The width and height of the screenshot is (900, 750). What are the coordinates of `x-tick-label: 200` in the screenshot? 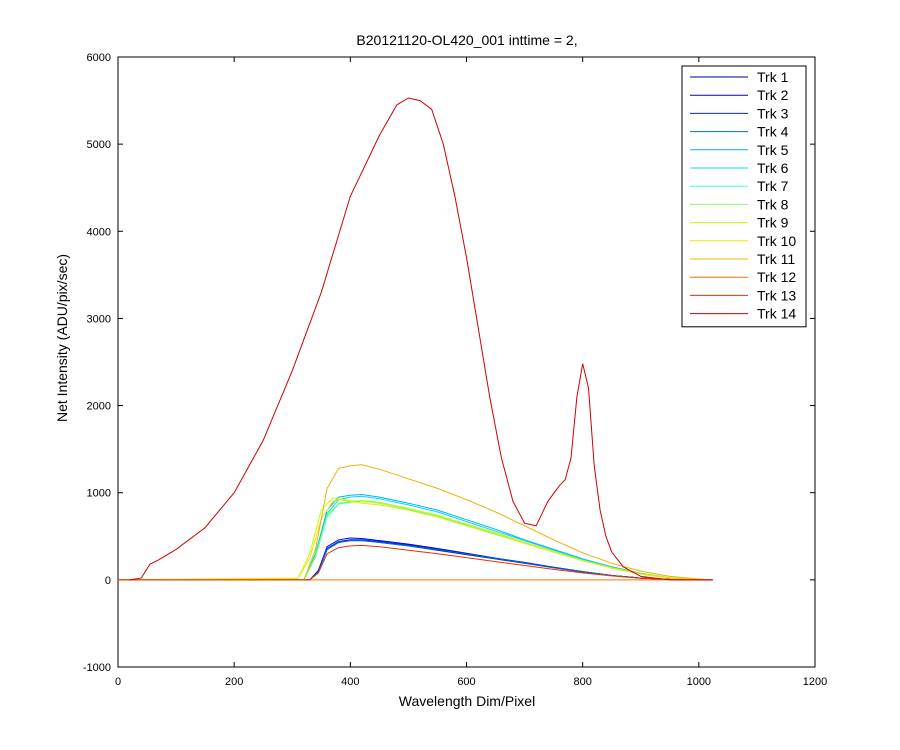 It's located at (234, 682).